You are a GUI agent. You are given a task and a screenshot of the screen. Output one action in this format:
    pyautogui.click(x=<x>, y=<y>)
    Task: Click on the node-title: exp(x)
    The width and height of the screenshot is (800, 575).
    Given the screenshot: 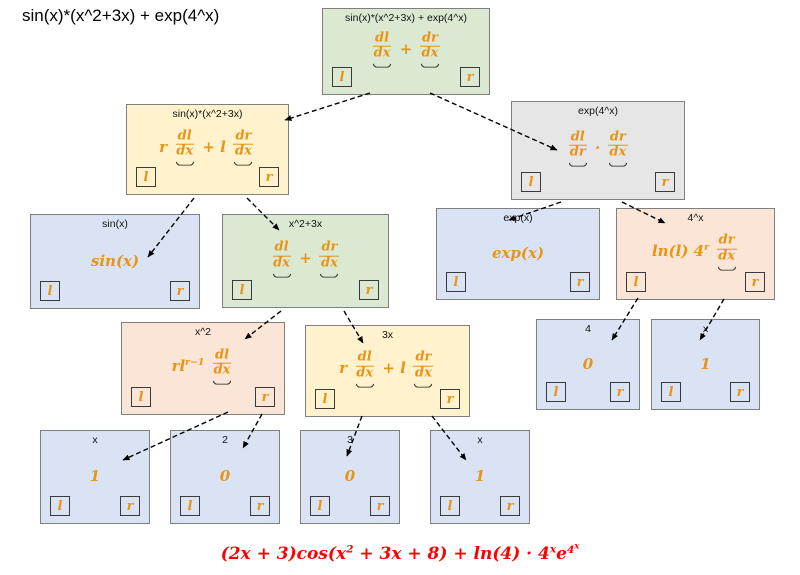 What is the action you would take?
    pyautogui.click(x=518, y=218)
    